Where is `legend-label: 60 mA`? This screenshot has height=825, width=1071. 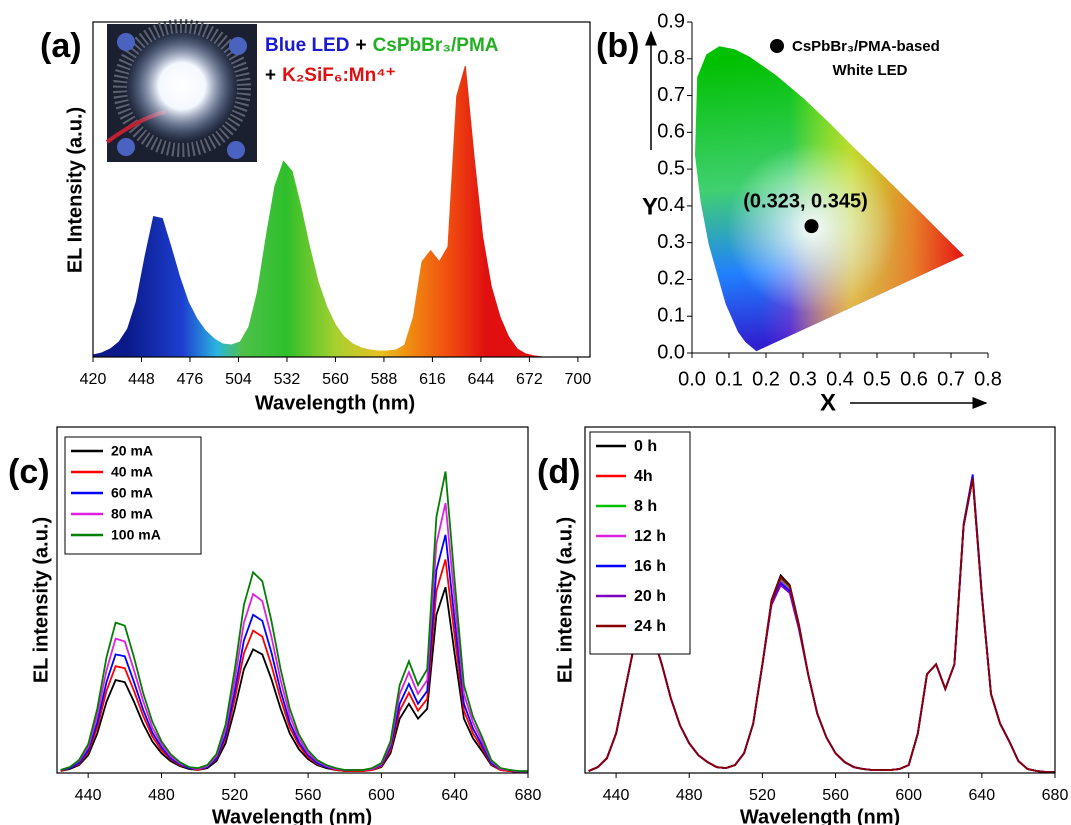 legend-label: 60 mA is located at coordinates (132, 493).